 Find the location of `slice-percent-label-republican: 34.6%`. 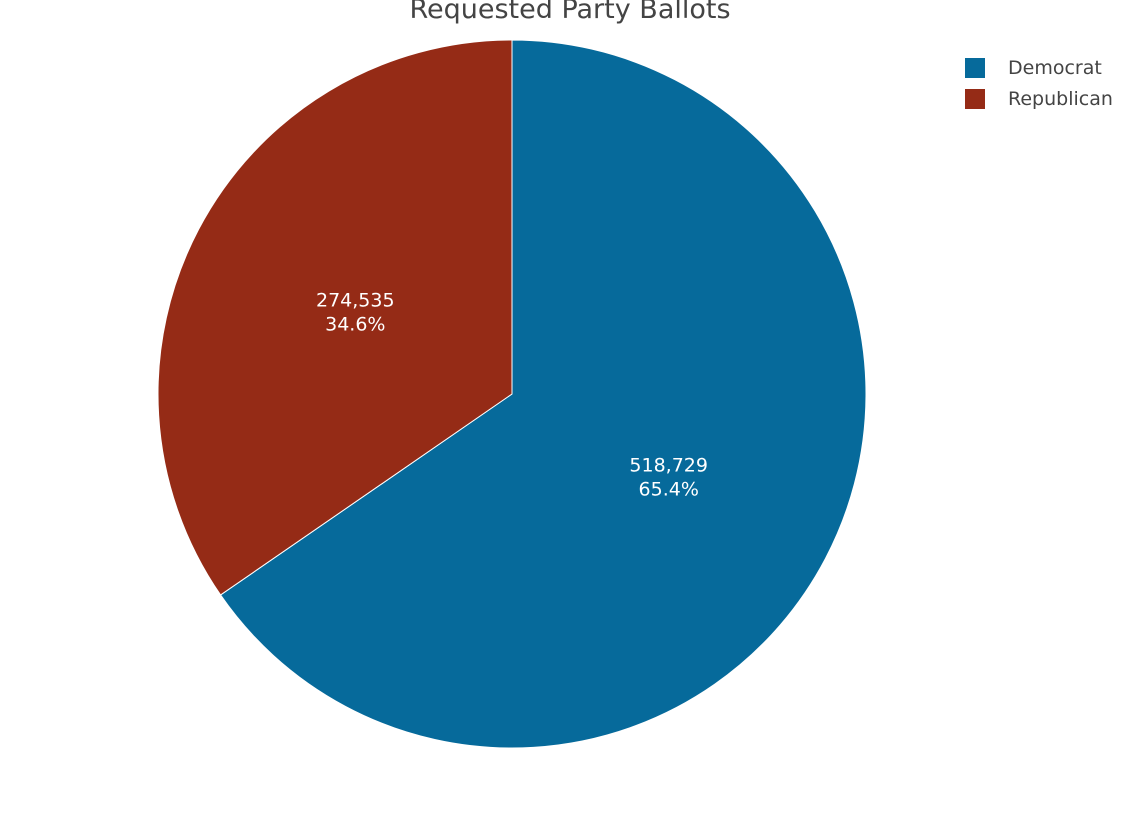

slice-percent-label-republican: 34.6% is located at coordinates (355, 325).